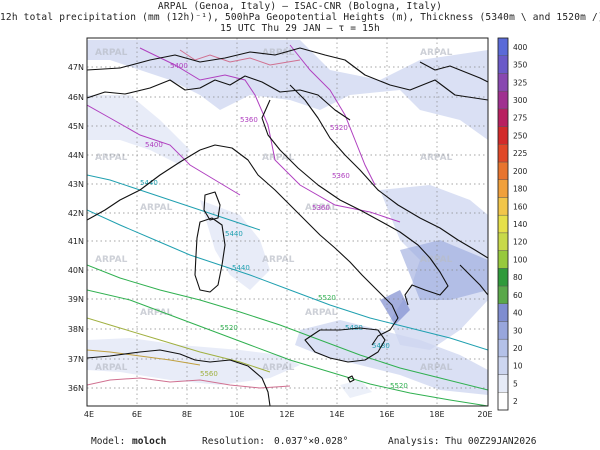 The height and width of the screenshot is (450, 600). Describe the element at coordinates (339, 128) in the screenshot. I see `contour-label: 5320` at that location.